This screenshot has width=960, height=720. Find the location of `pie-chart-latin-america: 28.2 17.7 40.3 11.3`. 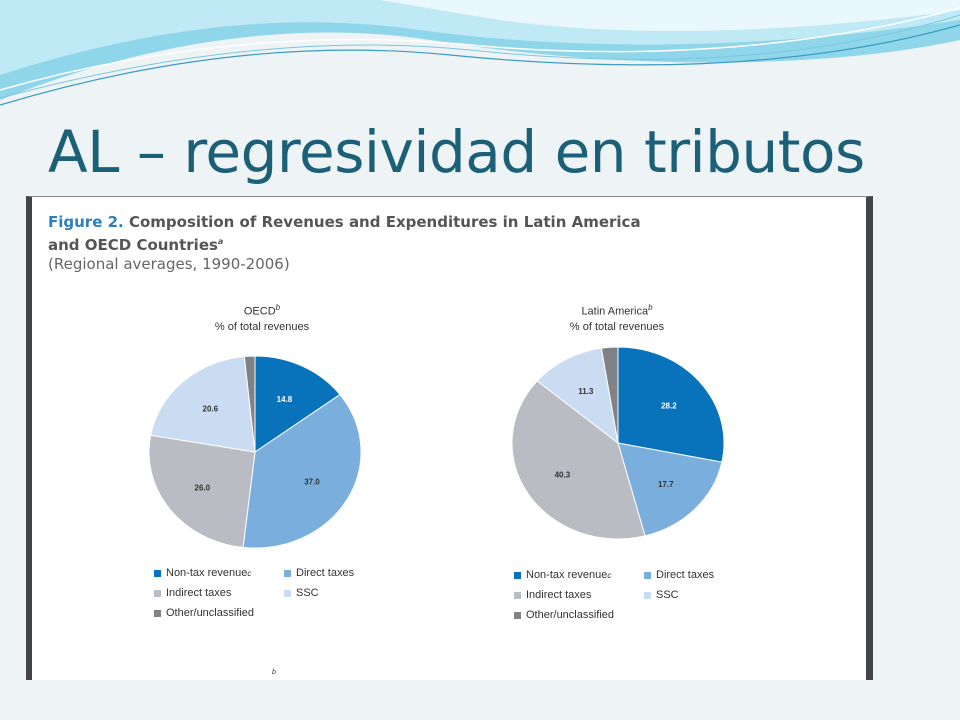

pie-chart-latin-america: 28.2 17.7 40.3 11.3 is located at coordinates (618, 443).